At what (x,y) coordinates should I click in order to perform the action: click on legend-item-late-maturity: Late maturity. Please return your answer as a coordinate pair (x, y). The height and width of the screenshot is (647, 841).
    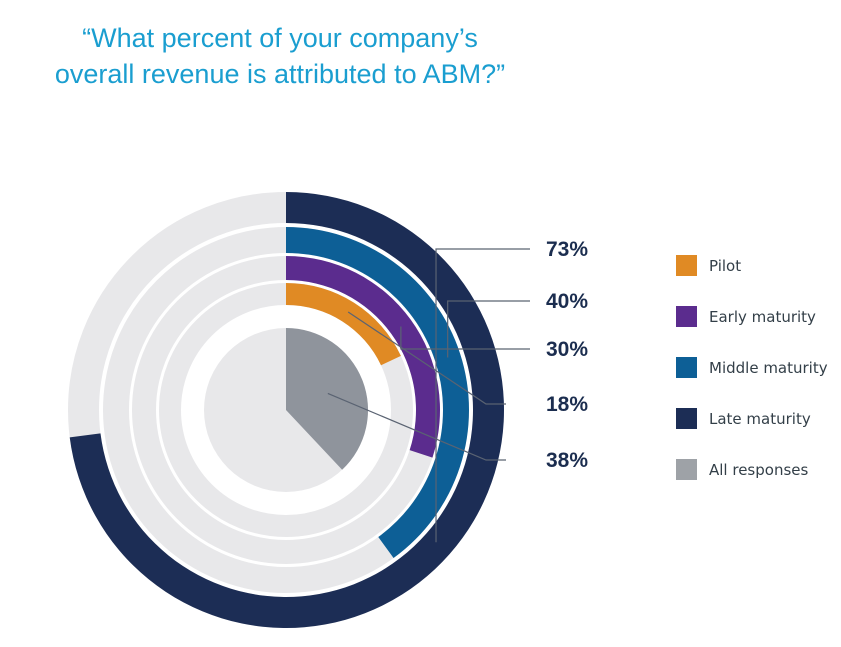
    Looking at the image, I should click on (752, 418).